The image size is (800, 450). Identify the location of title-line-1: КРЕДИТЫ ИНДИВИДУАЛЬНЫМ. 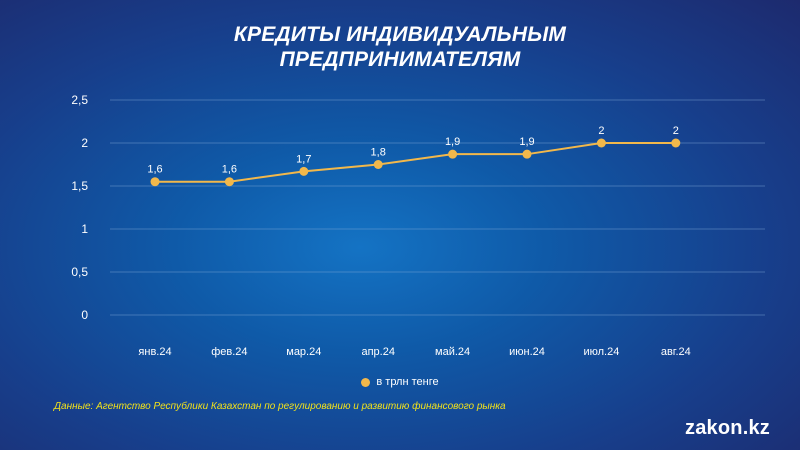
(400, 34).